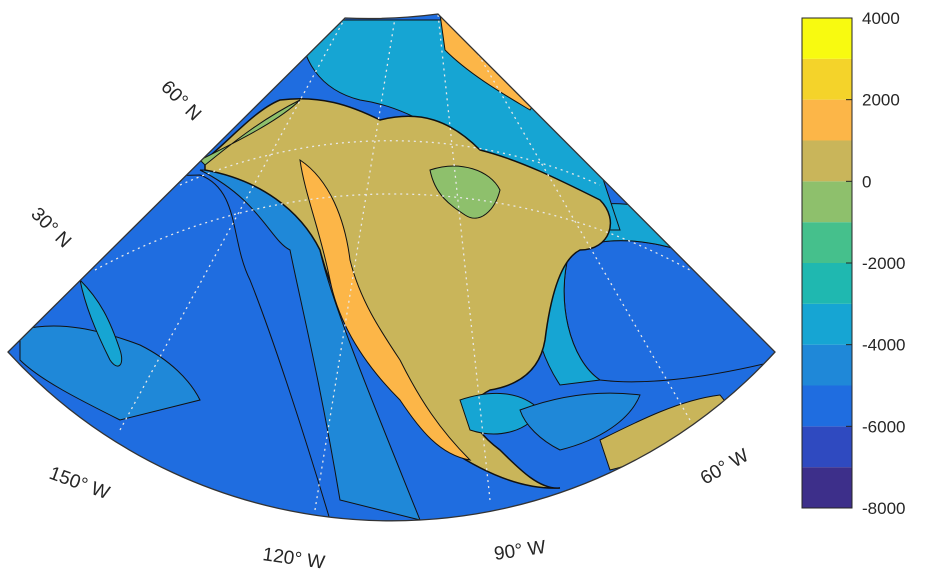 The image size is (930, 583). I want to click on label-lat-30: 30° N, so click(50, 228).